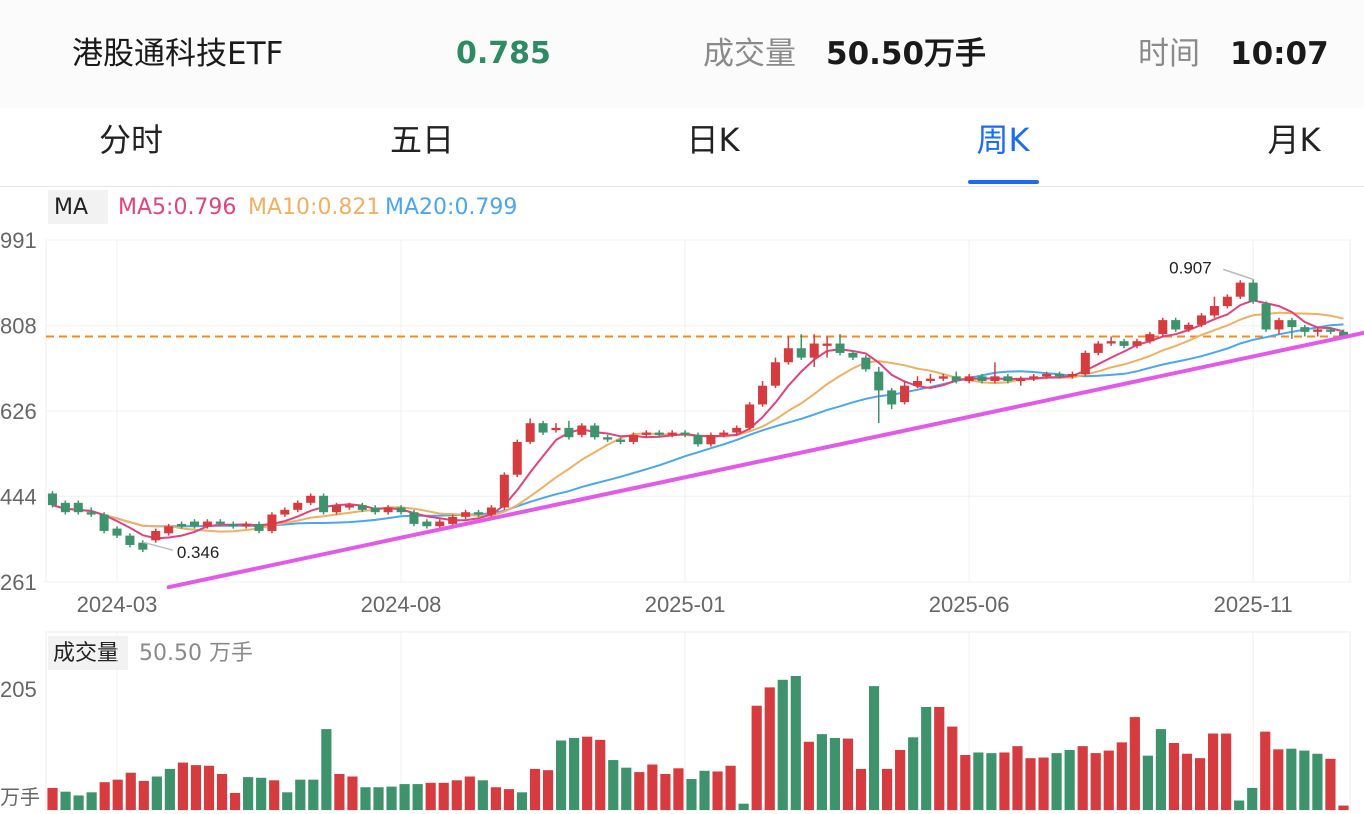  What do you see at coordinates (1003, 140) in the screenshot?
I see `tab-weekly-k: 周K` at bounding box center [1003, 140].